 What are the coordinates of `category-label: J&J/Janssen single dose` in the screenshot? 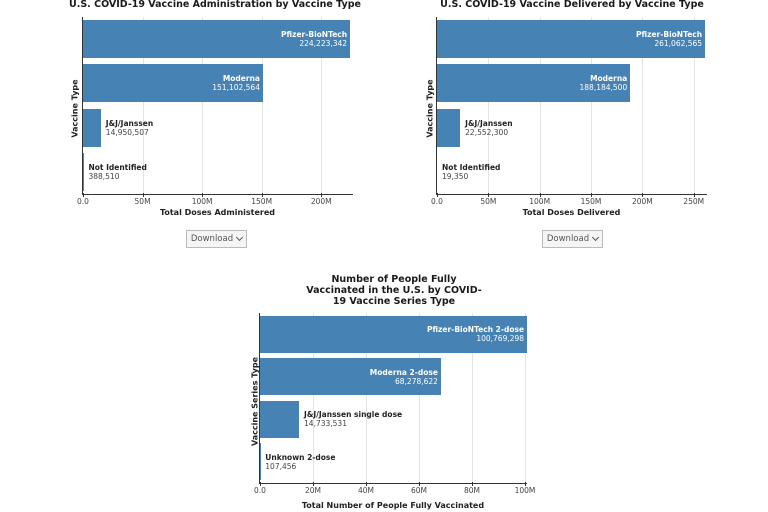 It's located at (353, 415).